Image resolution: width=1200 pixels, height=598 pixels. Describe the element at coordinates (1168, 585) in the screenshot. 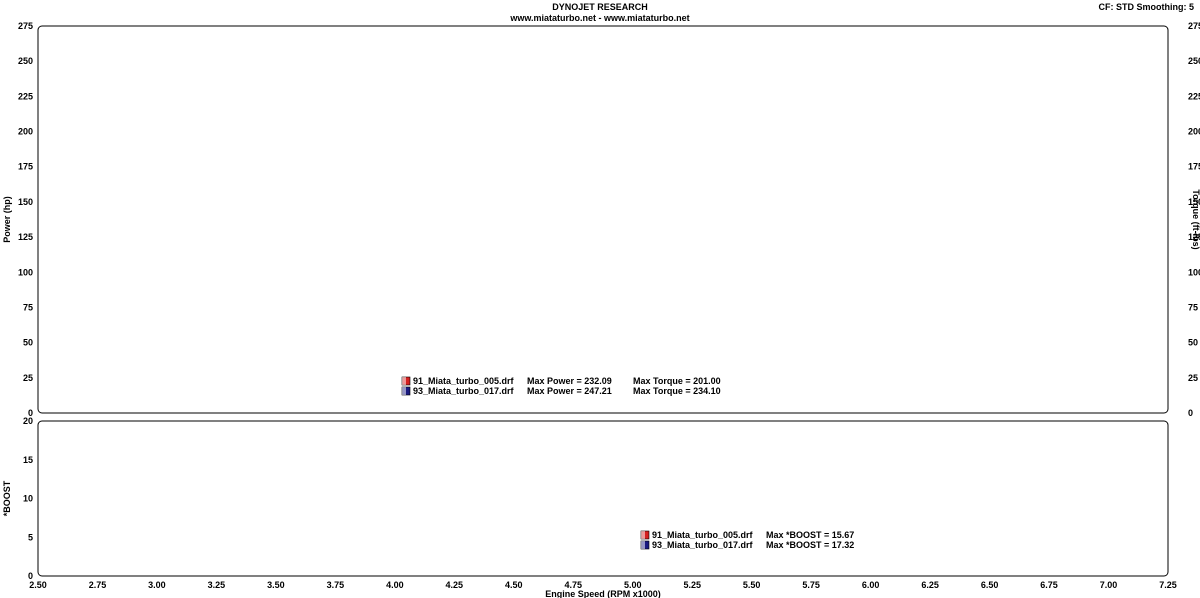

I see `x-tick-label: 7.25` at that location.